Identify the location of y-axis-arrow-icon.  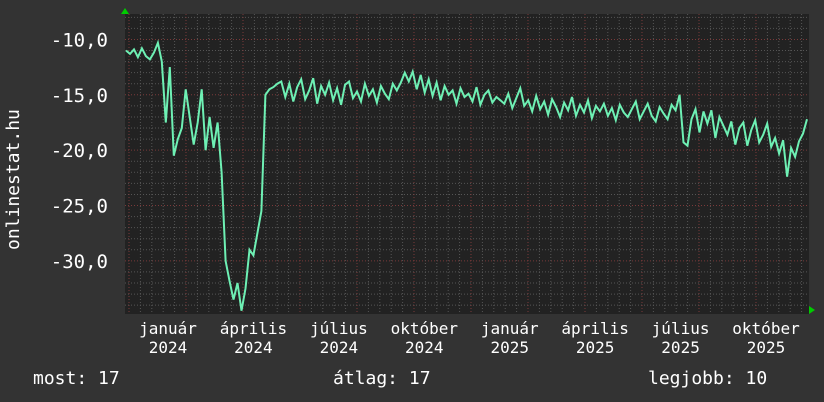
(125, 11).